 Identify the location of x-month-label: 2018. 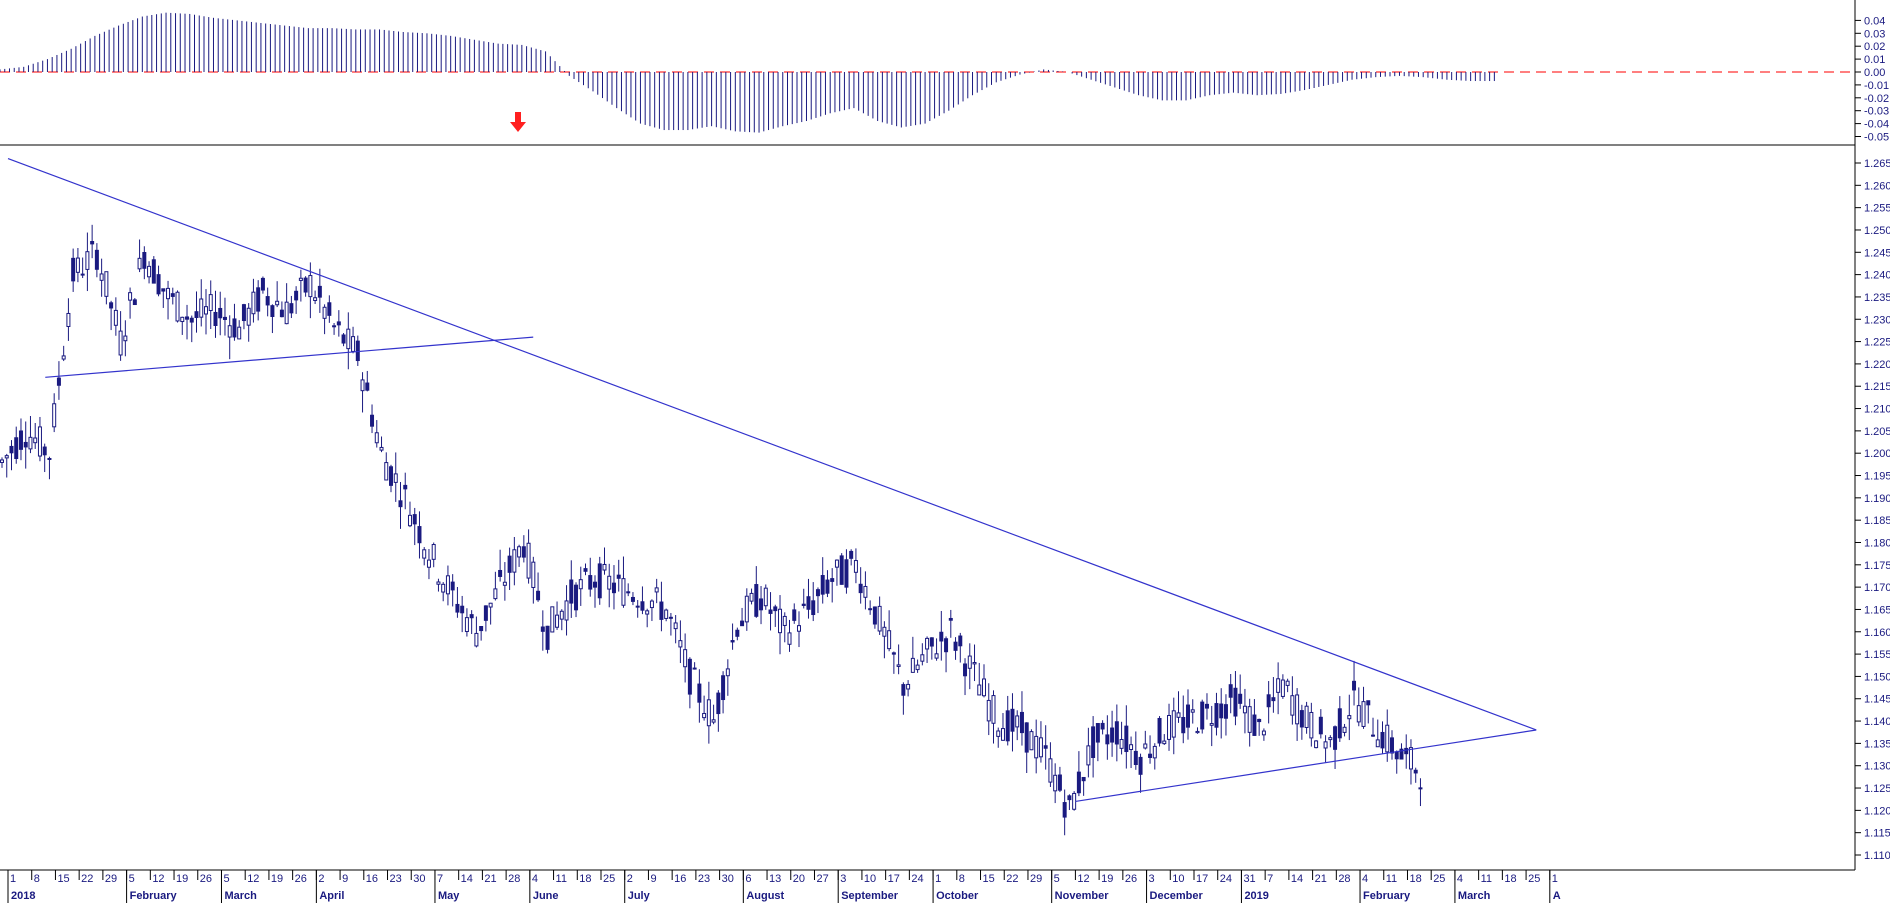
(23, 896).